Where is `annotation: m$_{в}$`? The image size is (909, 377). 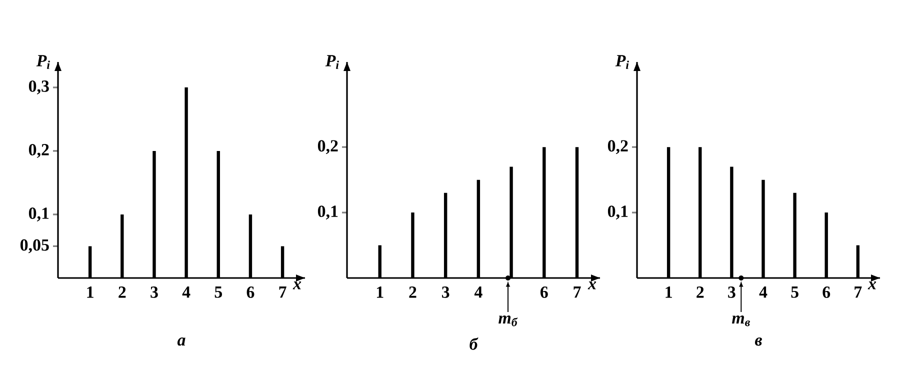
annotation: m$_{в}$ is located at coordinates (741, 321).